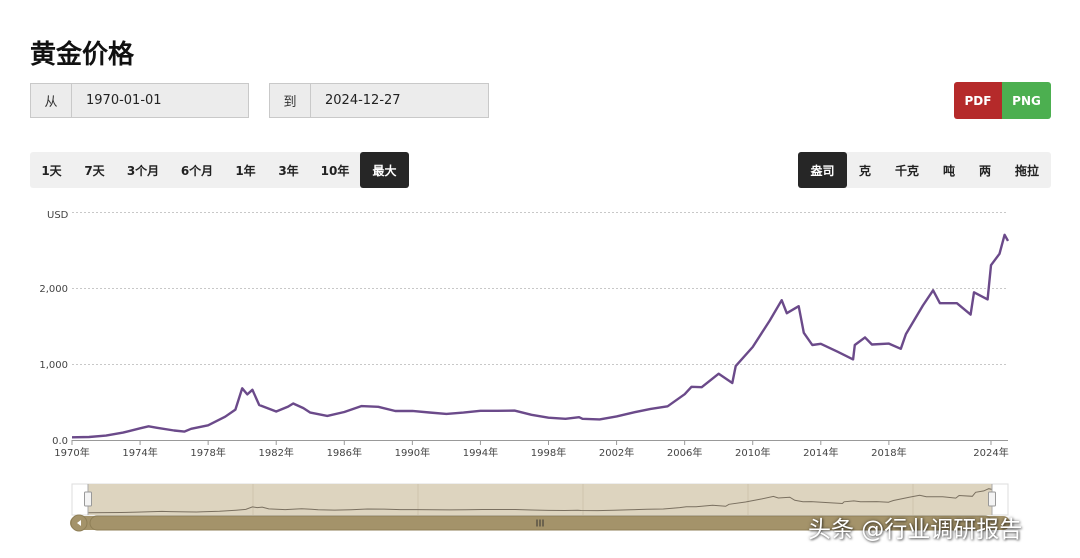 Image resolution: width=1080 pixels, height=558 pixels. I want to click on to-label: 到, so click(290, 100).